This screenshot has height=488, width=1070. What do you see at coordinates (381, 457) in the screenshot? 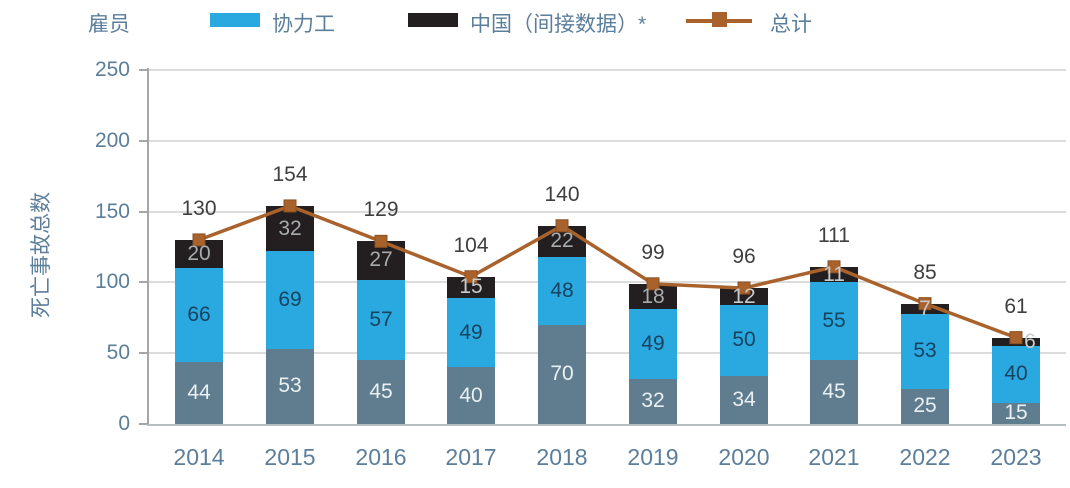
I see `x-axis-label-2016: 2016` at bounding box center [381, 457].